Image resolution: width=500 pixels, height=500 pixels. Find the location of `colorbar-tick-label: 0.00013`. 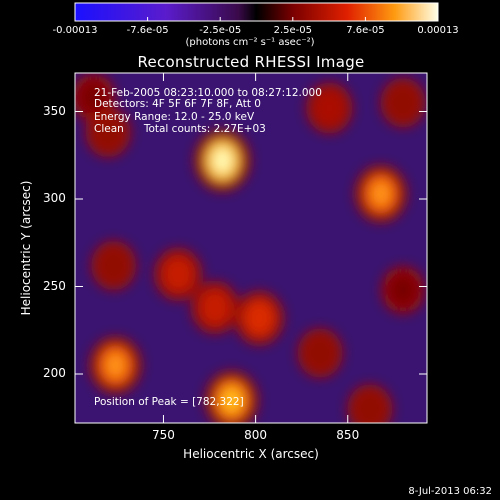

colorbar-tick-label: 0.00013 is located at coordinates (438, 30).